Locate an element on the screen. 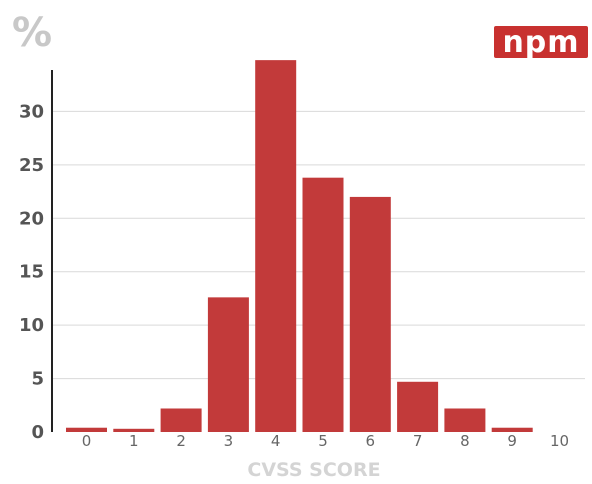  x-tick-label: 0 is located at coordinates (87, 441).